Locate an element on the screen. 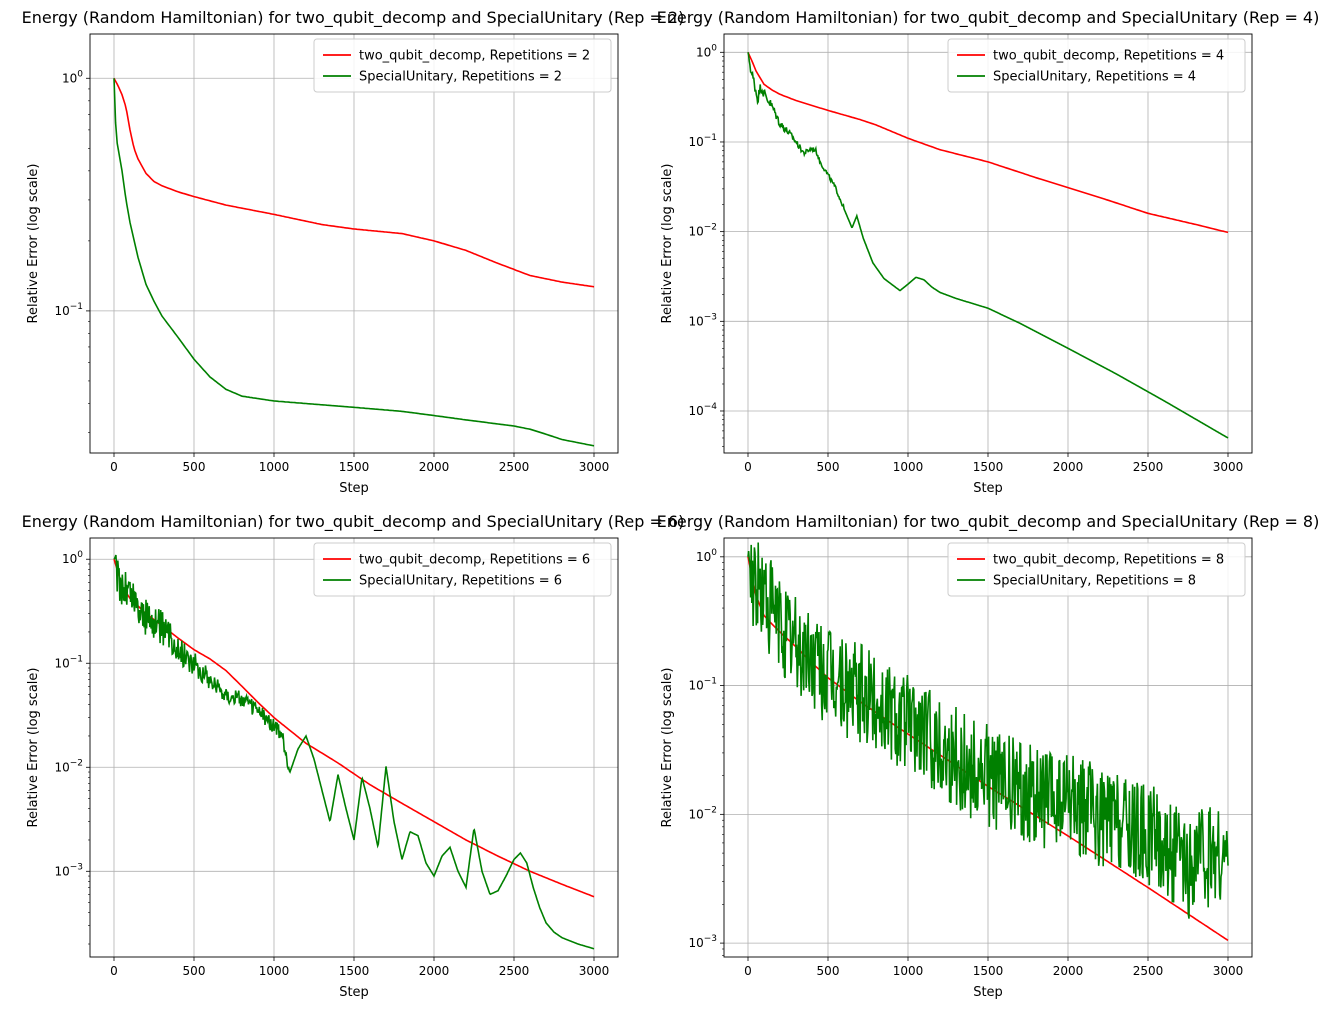 The height and width of the screenshot is (1009, 1341). legend-label: SpecialUnitary, Repetitions = 8 is located at coordinates (1094, 581).